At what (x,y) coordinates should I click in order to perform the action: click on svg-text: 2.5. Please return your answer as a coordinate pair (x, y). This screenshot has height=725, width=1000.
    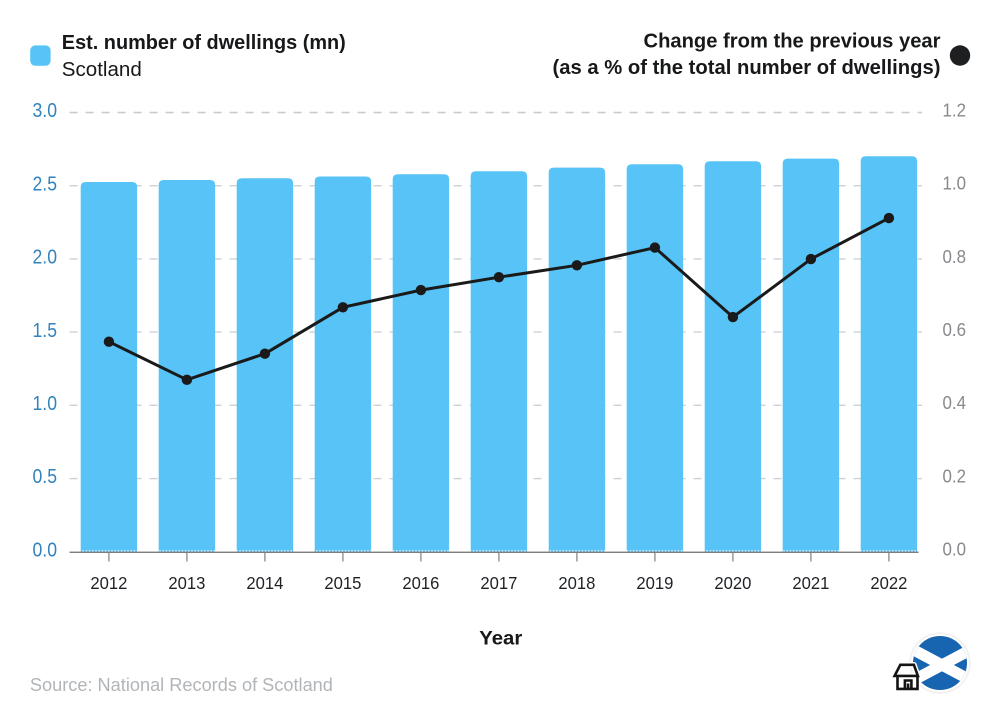
    Looking at the image, I should click on (45, 184).